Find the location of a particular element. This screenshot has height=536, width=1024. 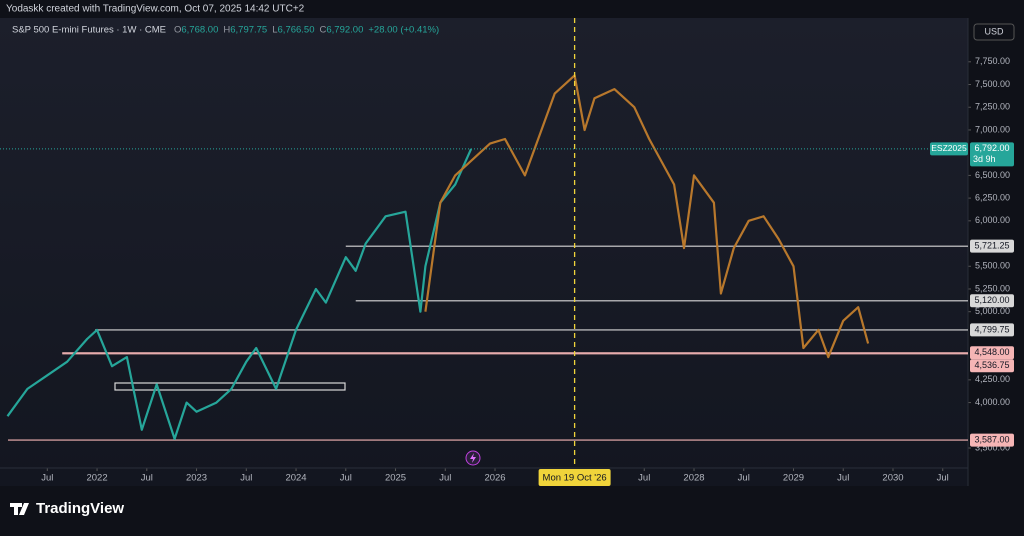

y-tick-label: 3,500.00 is located at coordinates (992, 447).